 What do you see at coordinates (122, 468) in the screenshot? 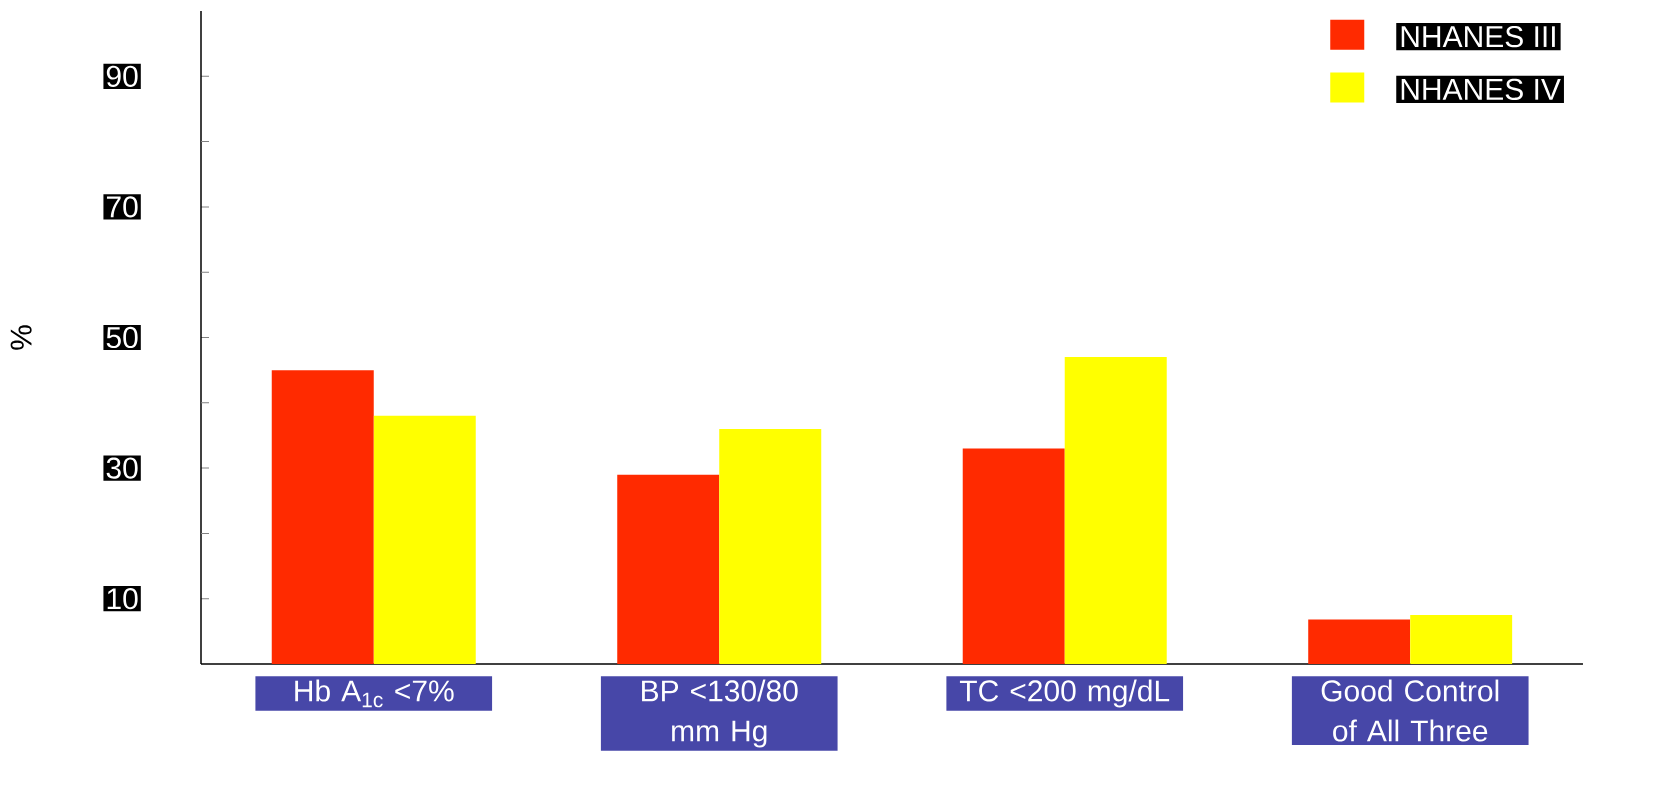
I see `y-tick-label: 30` at bounding box center [122, 468].